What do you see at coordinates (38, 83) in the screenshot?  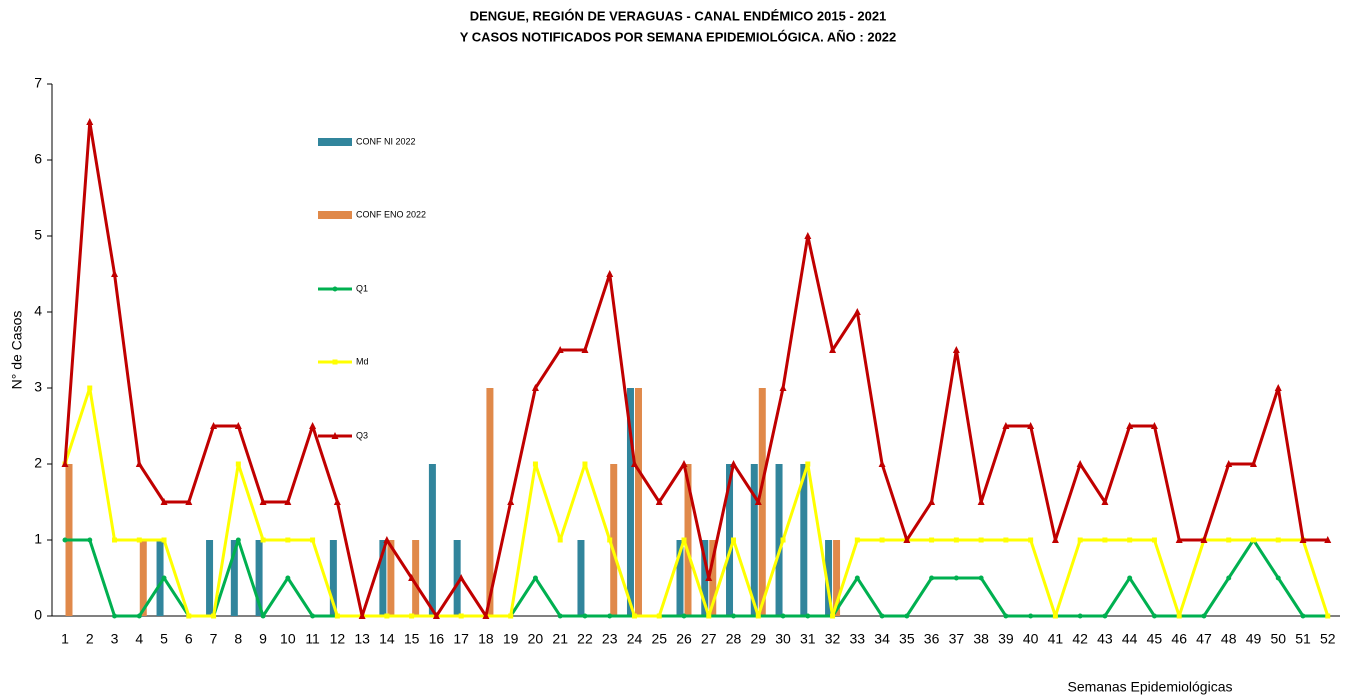 I see `y-tick-label: 7` at bounding box center [38, 83].